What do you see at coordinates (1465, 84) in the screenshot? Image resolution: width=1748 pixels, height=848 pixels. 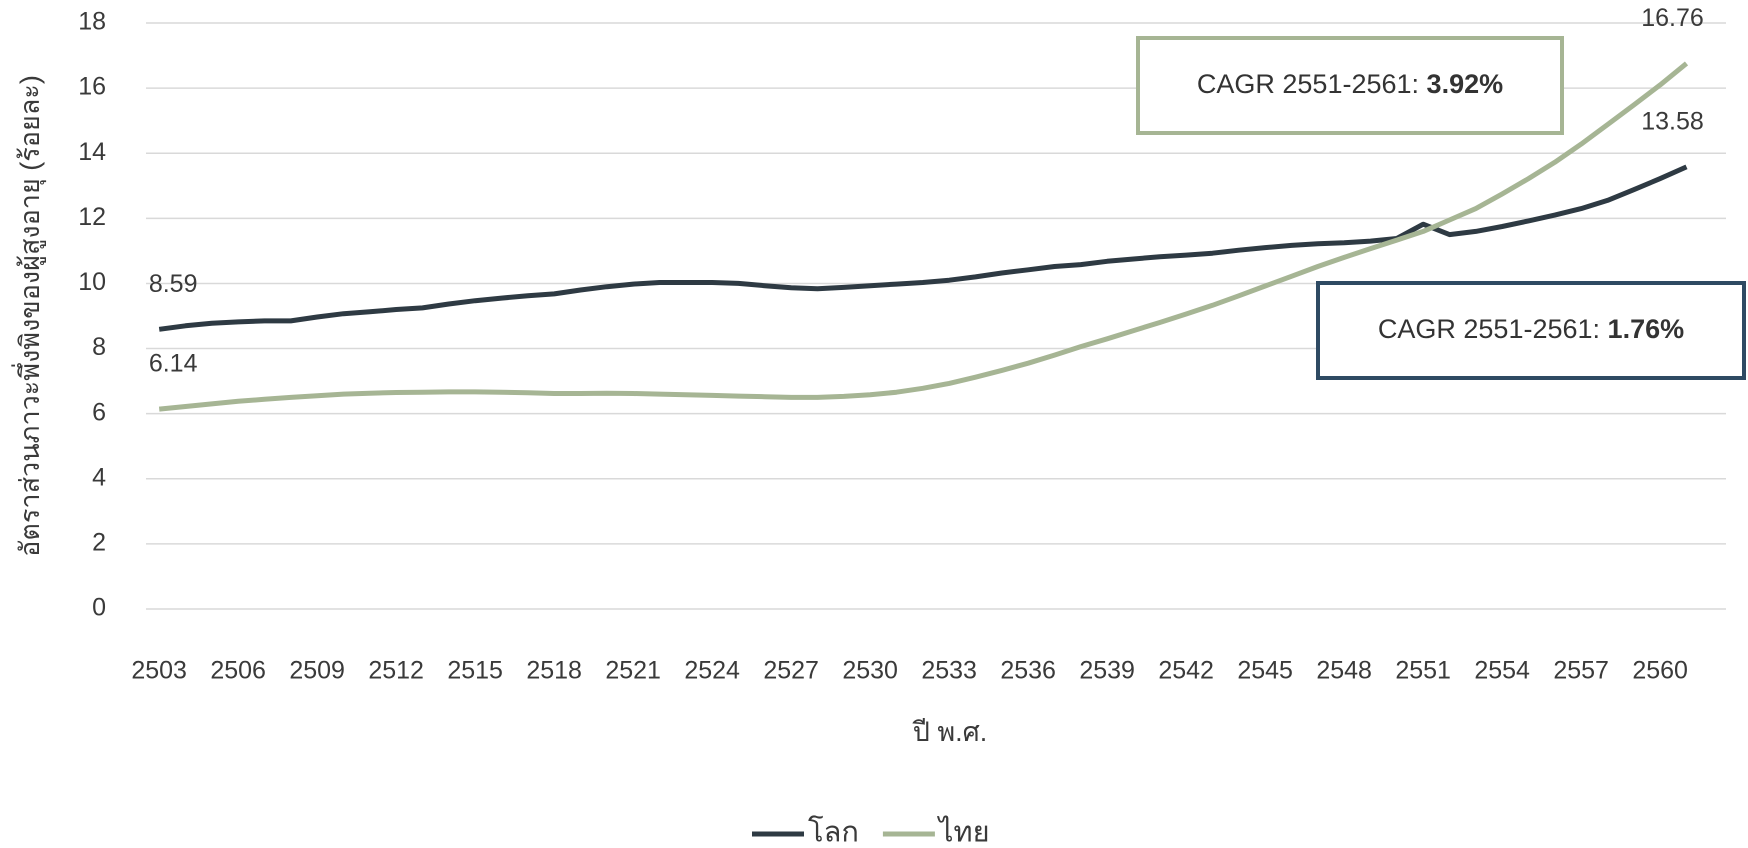 I see `annotation-value: 3.92%` at bounding box center [1465, 84].